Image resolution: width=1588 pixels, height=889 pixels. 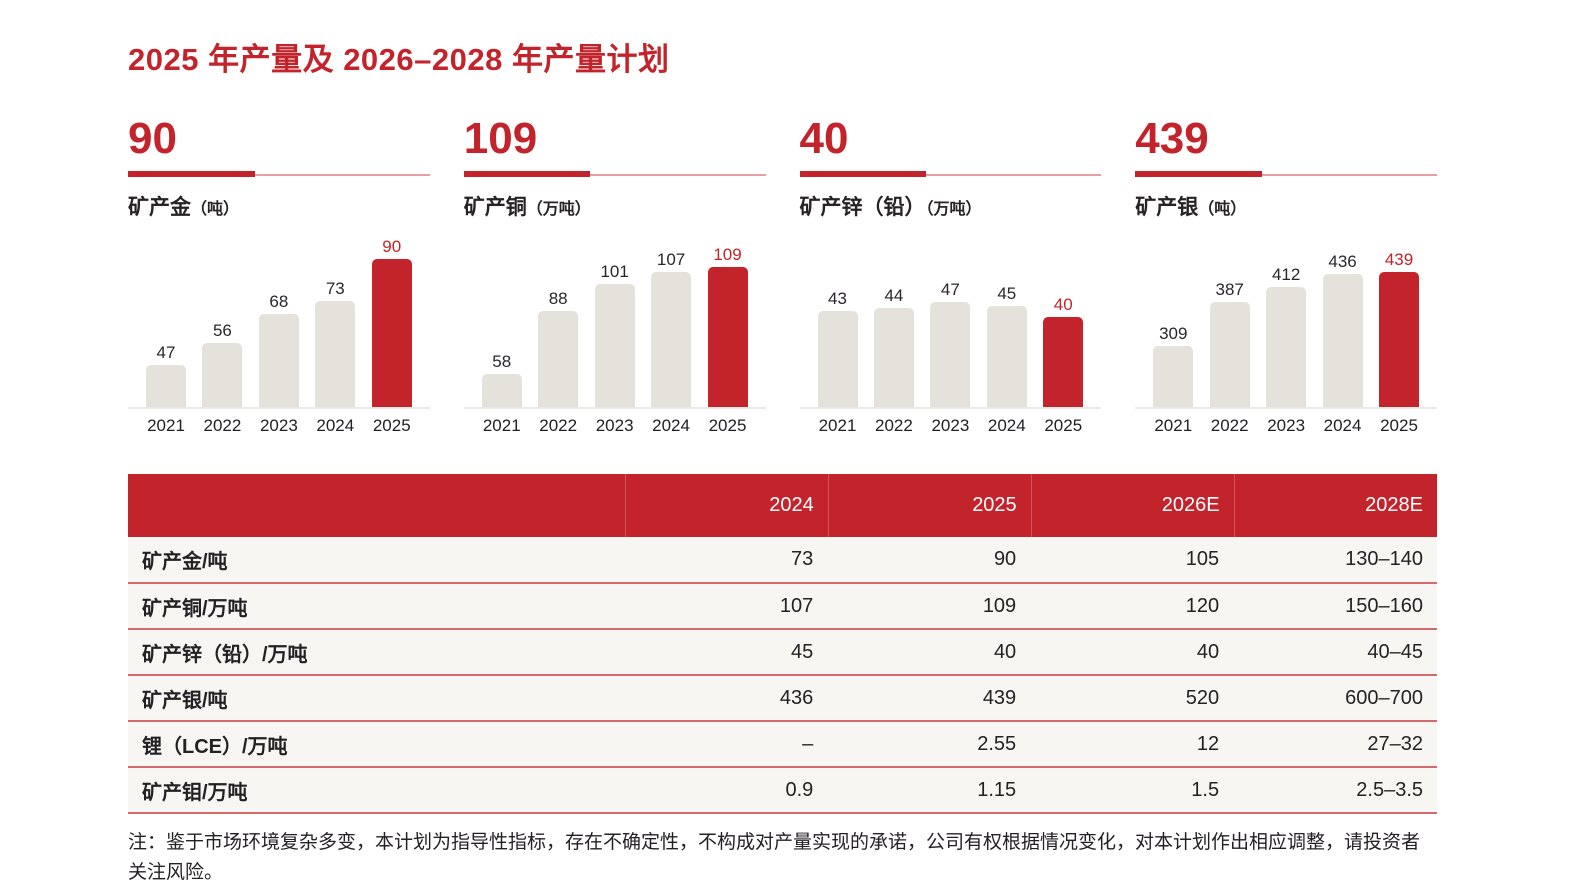 I want to click on table-header-label, so click(x=377, y=505).